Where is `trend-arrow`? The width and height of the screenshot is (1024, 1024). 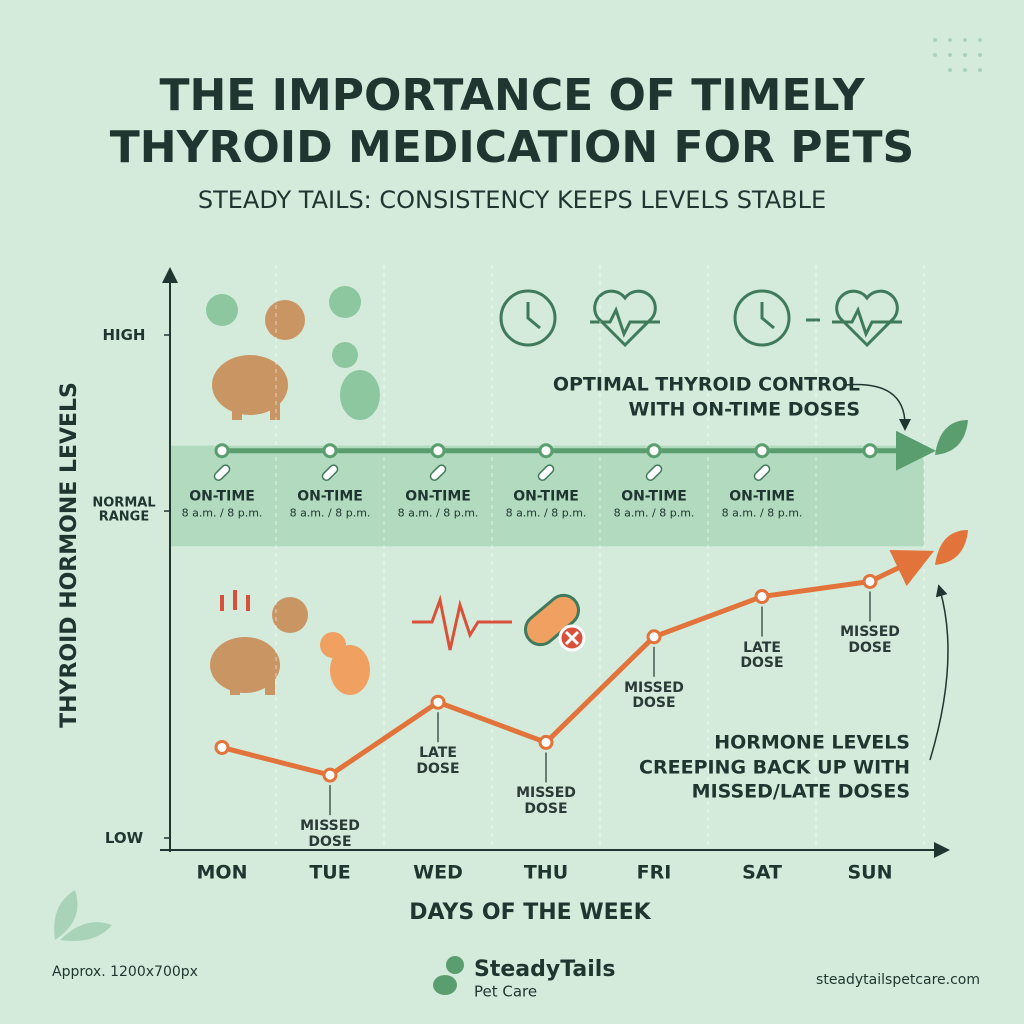
trend-arrow is located at coordinates (901, 568).